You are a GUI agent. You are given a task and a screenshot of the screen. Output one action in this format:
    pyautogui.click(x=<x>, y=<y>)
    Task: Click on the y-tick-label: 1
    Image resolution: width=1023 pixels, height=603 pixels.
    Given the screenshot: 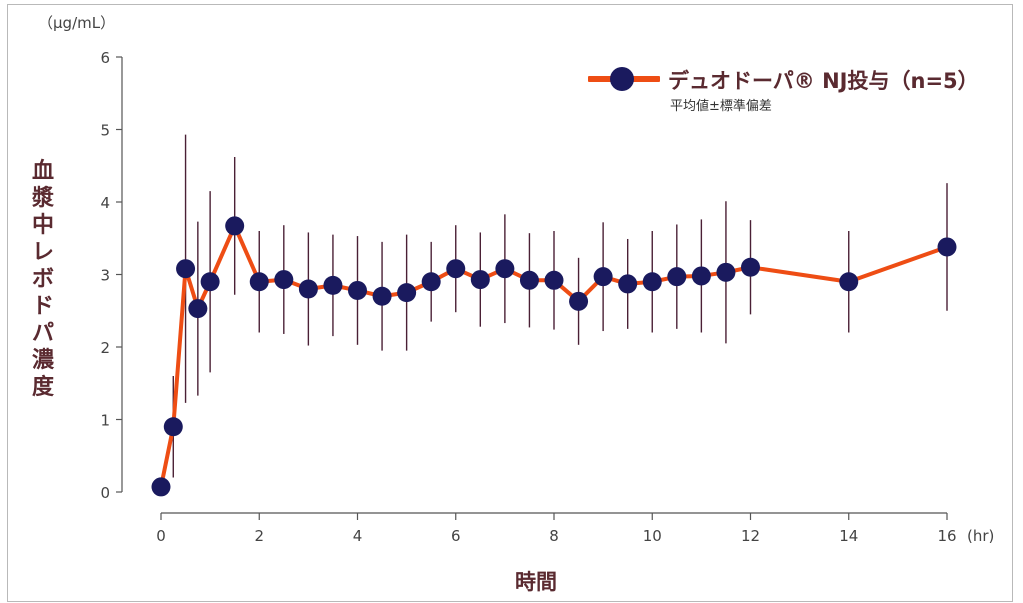 What is the action you would take?
    pyautogui.click(x=105, y=421)
    